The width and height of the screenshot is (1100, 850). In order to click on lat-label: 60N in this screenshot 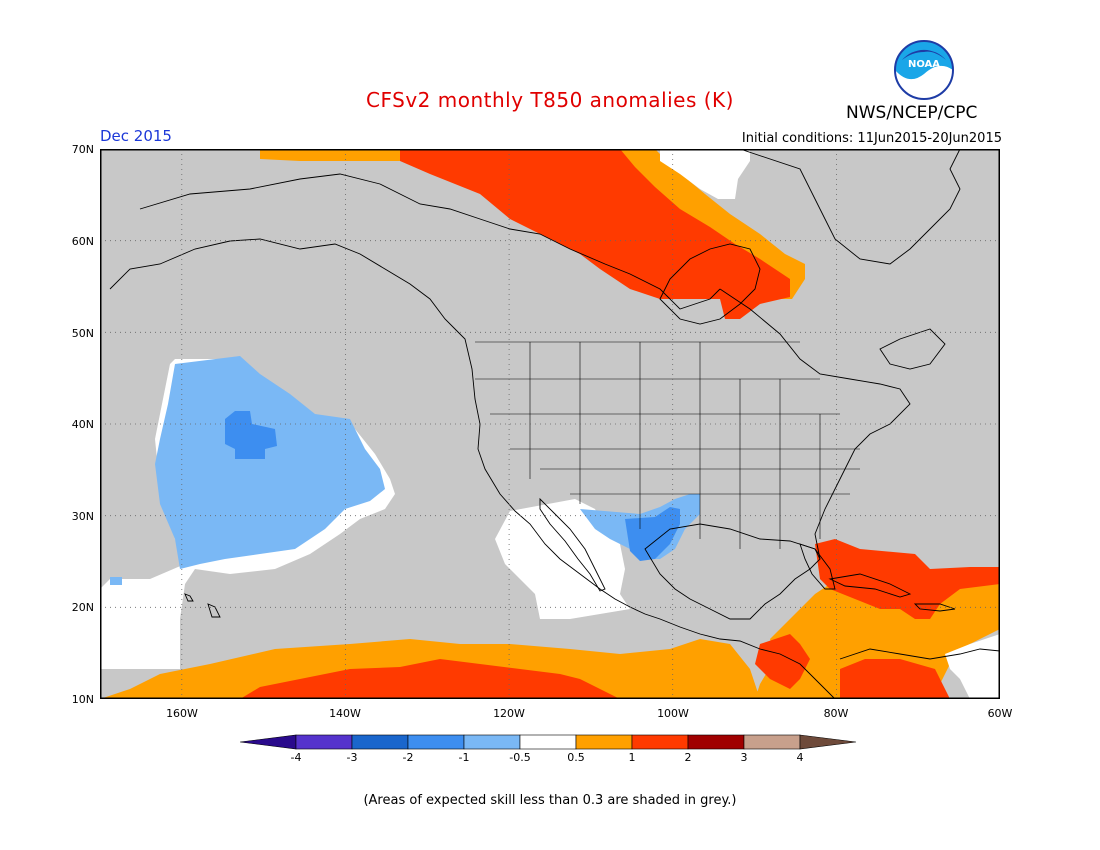, I will do `click(82, 241)`.